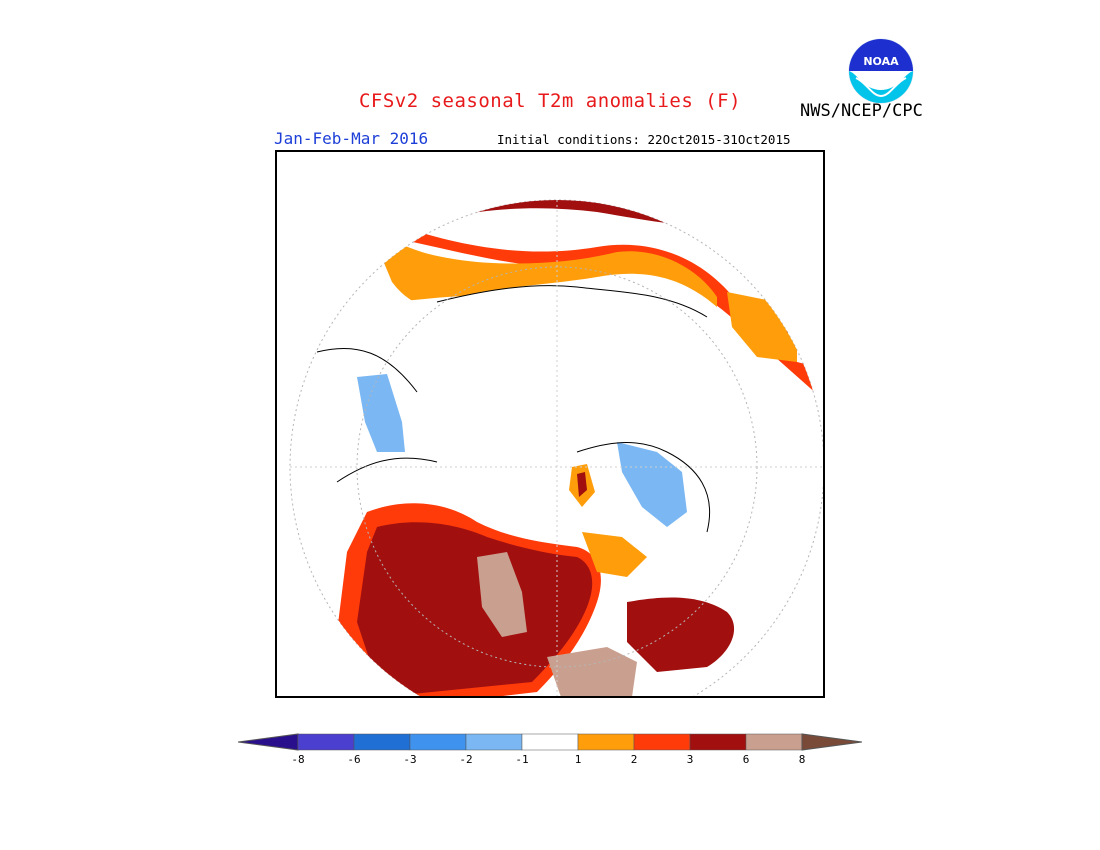  Describe the element at coordinates (578, 759) in the screenshot. I see `colorbar-tick-label: 1` at that location.